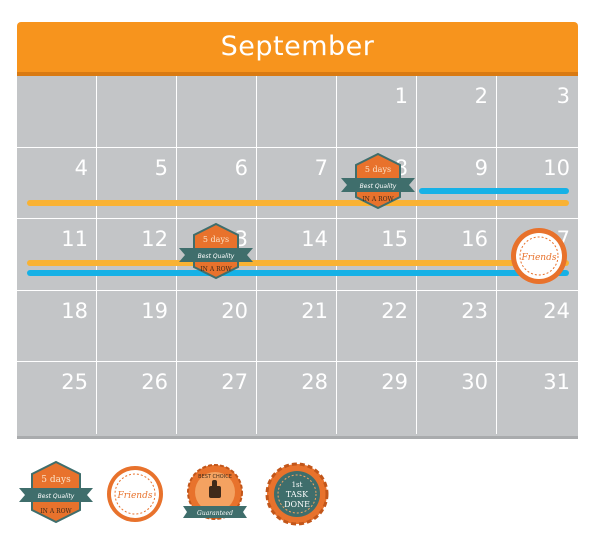  Describe the element at coordinates (481, 96) in the screenshot. I see `day-number: 2` at that location.